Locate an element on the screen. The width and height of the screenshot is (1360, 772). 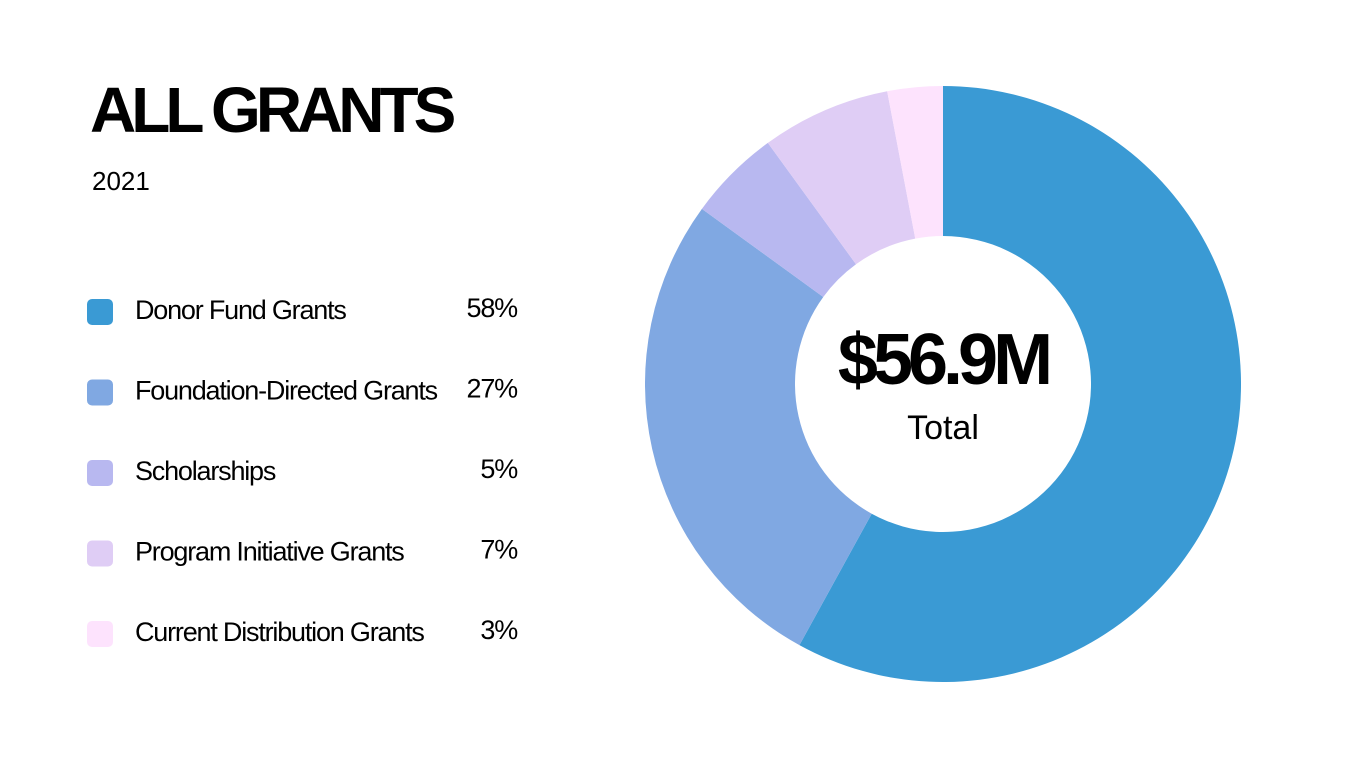
center-sublabel: Total is located at coordinates (943, 428).